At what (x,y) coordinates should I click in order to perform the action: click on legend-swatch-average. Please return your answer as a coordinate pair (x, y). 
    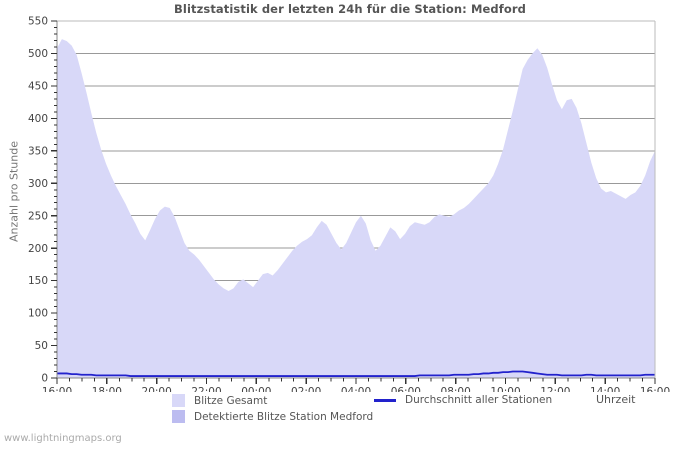
    Looking at the image, I should click on (385, 400).